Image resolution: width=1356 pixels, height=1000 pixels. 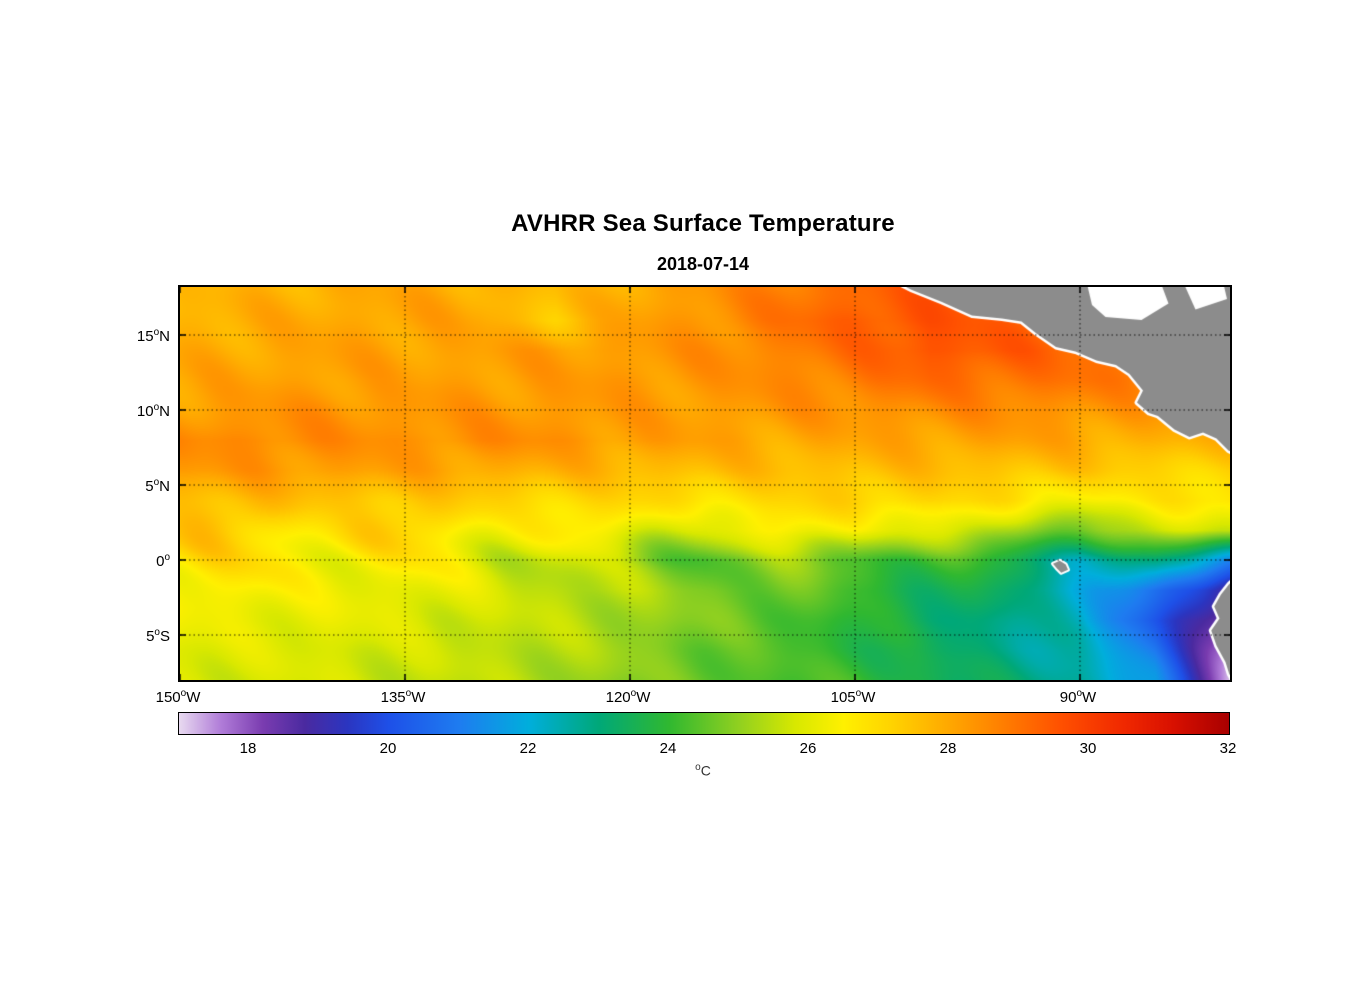 I want to click on chart-subtitle: 2018-07-14, so click(x=703, y=264).